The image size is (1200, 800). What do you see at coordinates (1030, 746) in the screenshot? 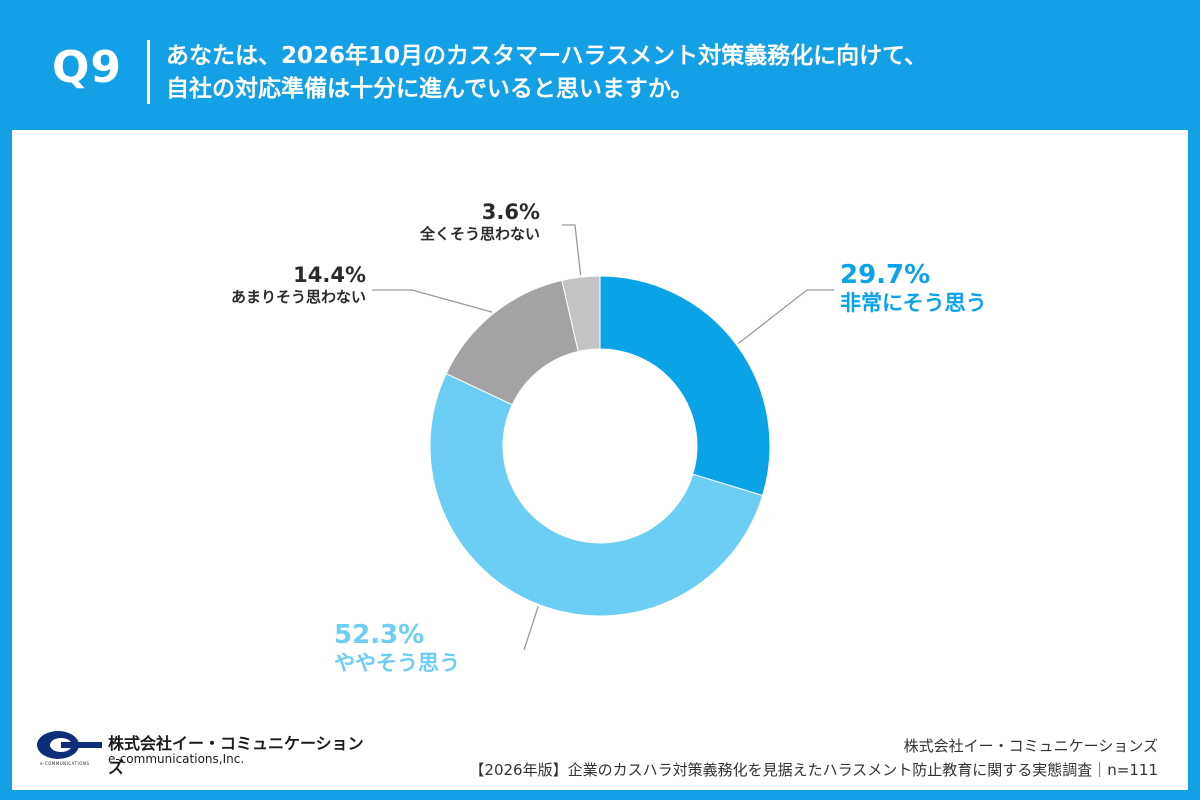
I see `footer-company: 株式会社イー・コミュニケーションズ` at bounding box center [1030, 746].